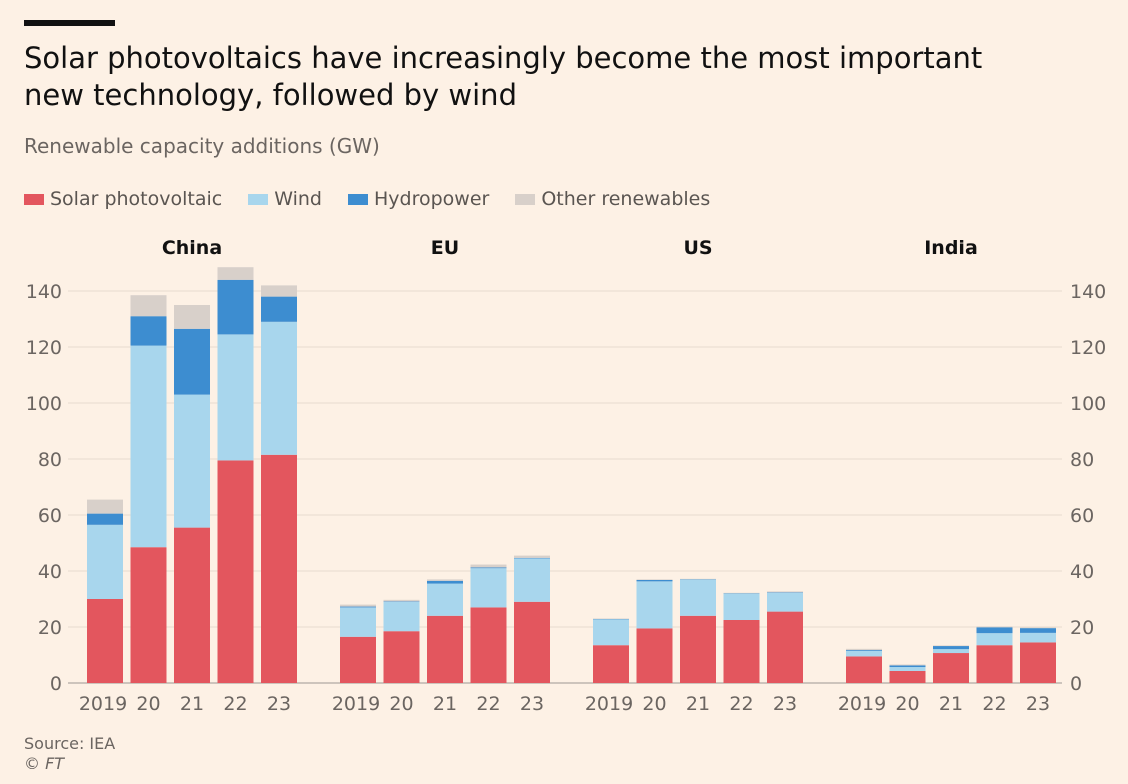 The width and height of the screenshot is (1128, 784). I want to click on bar-us-23-wind, so click(785, 602).